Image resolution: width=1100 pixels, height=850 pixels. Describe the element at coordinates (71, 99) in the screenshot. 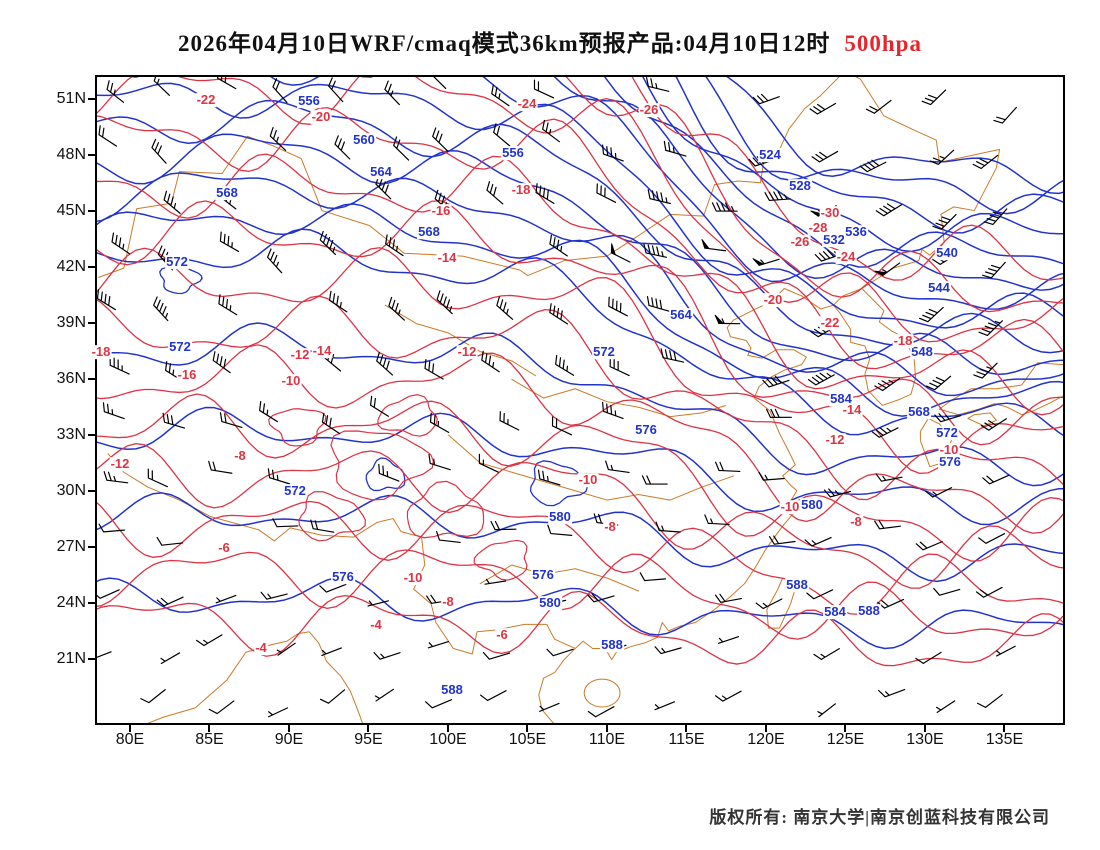

I see `lat-axis-label: 51N` at that location.